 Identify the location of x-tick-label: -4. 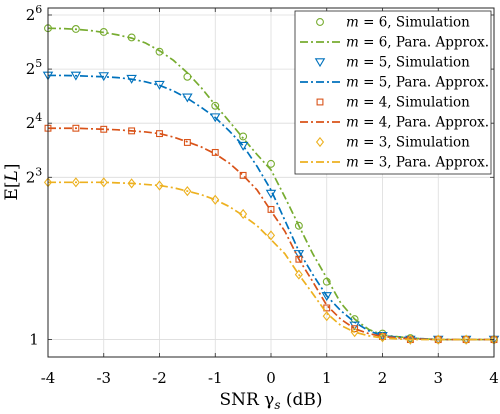
(48, 378).